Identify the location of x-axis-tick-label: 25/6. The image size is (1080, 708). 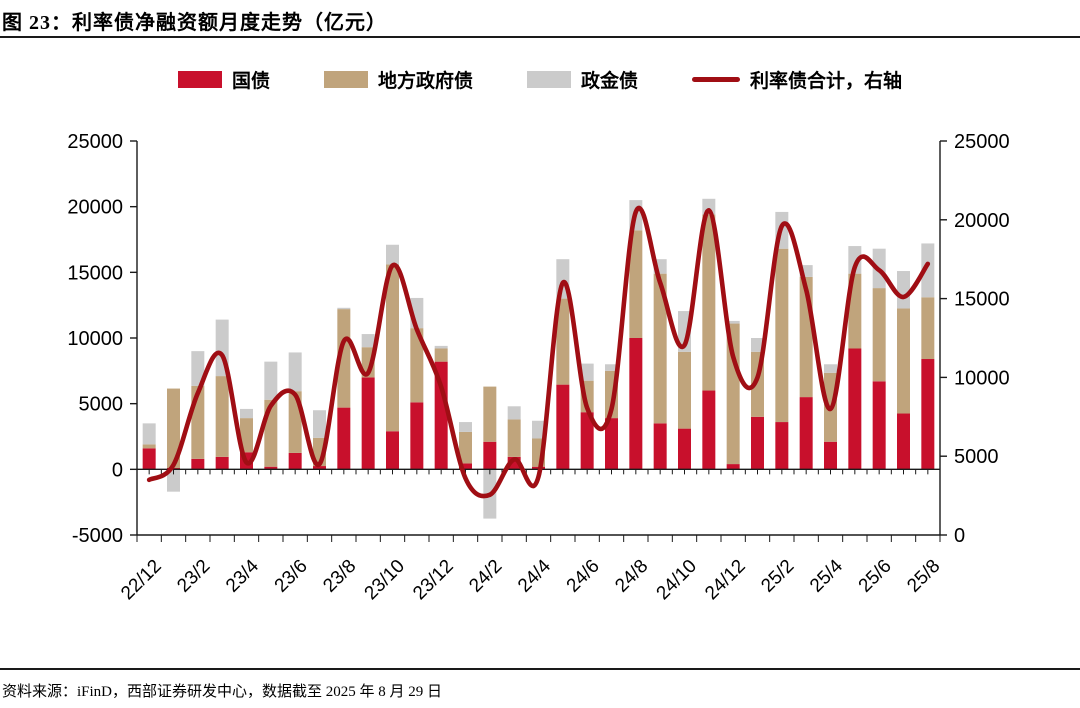
(875, 576).